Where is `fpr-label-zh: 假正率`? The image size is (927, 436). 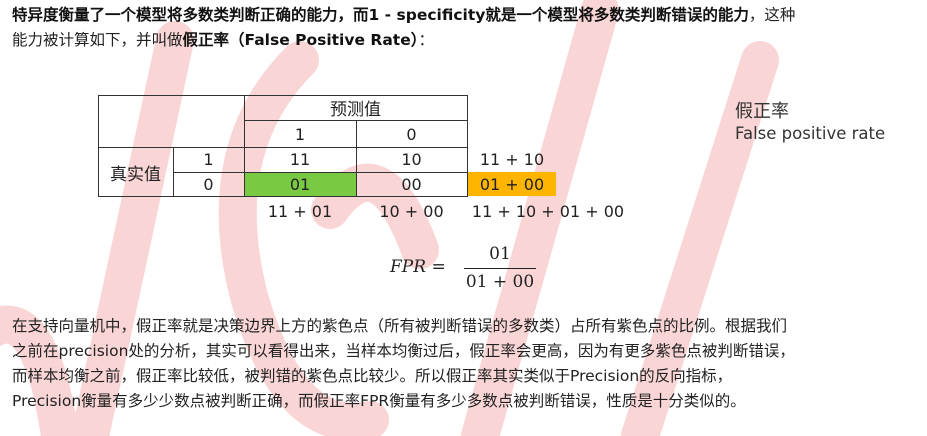 fpr-label-zh: 假正率 is located at coordinates (762, 111).